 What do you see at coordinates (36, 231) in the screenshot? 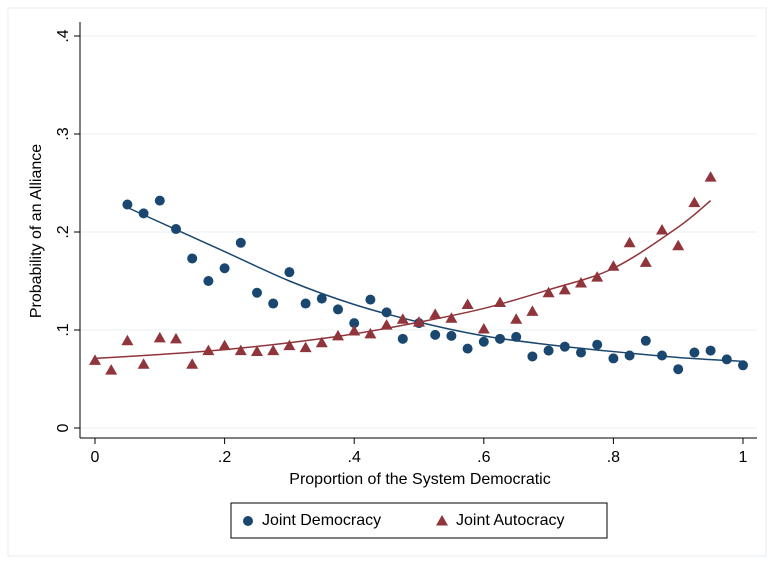
I see `y-axis-label: Probability of an Alliance` at bounding box center [36, 231].